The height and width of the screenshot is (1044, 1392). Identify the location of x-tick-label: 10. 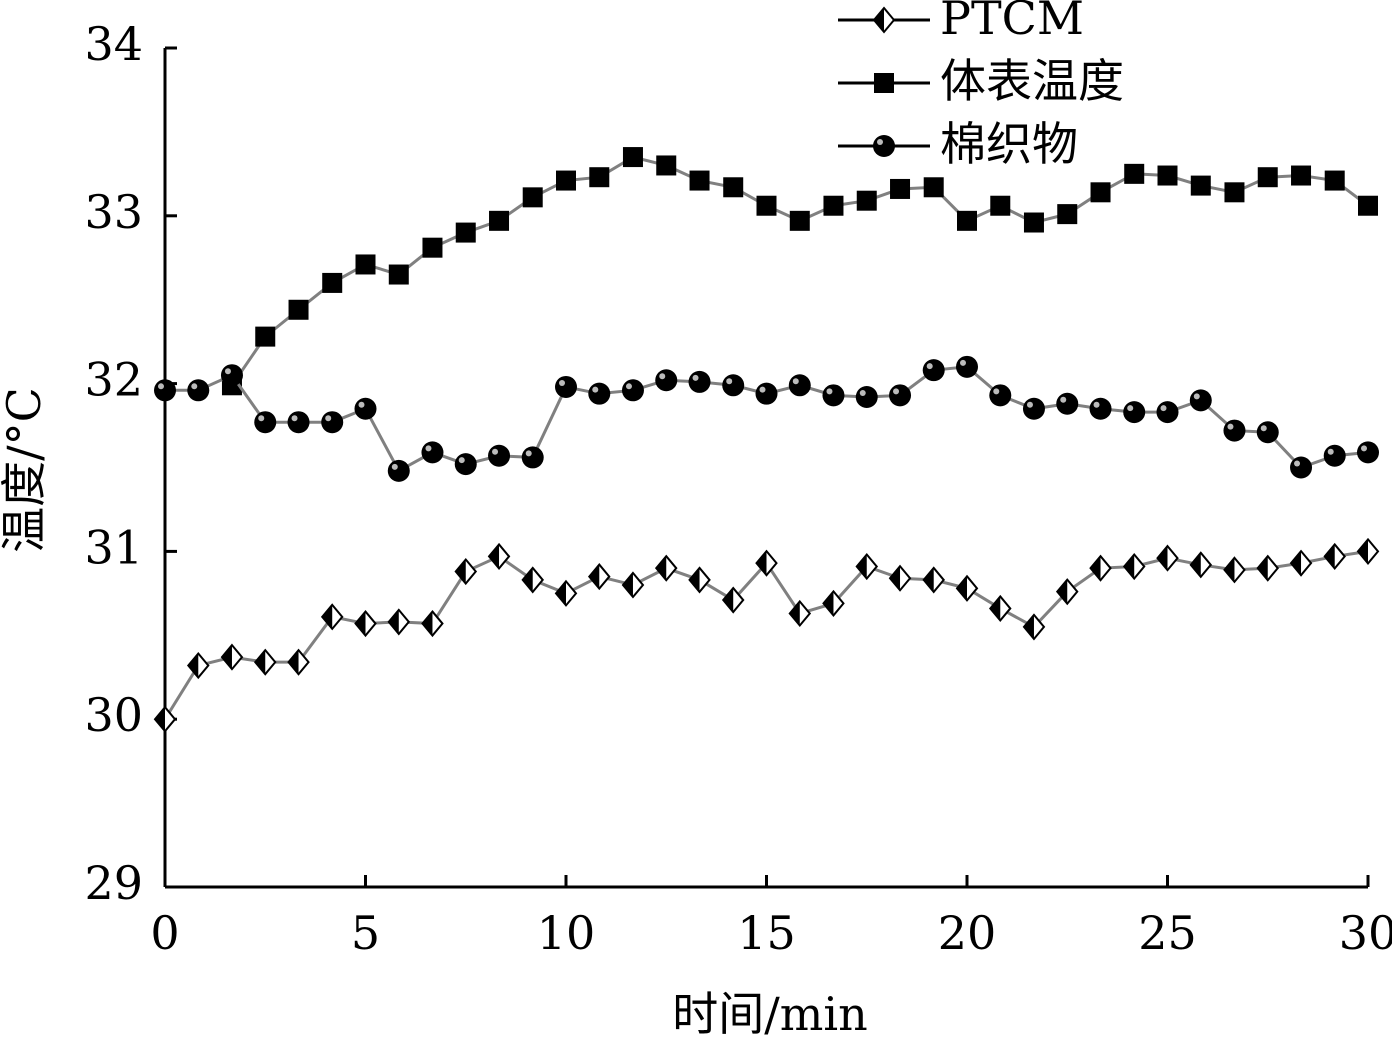
(566, 933).